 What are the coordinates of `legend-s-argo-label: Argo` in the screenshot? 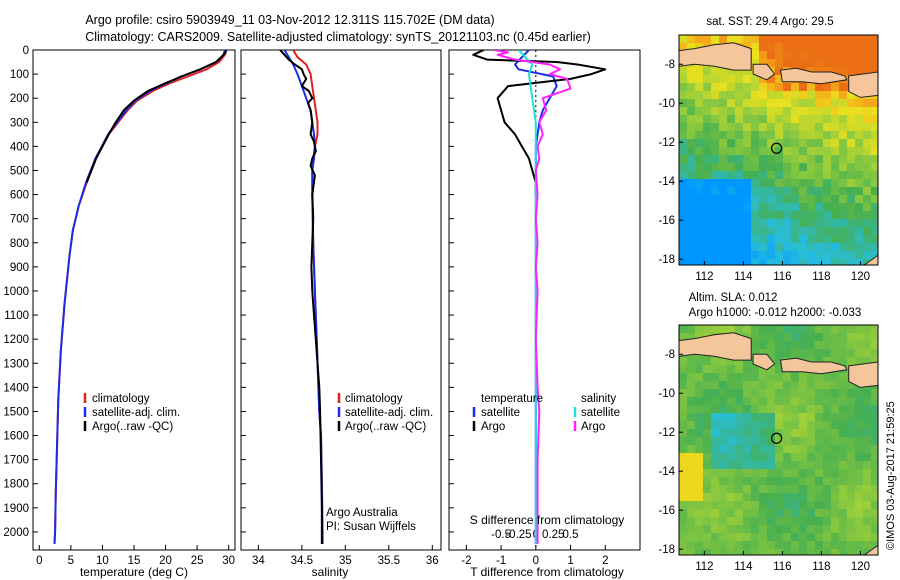 It's located at (593, 427).